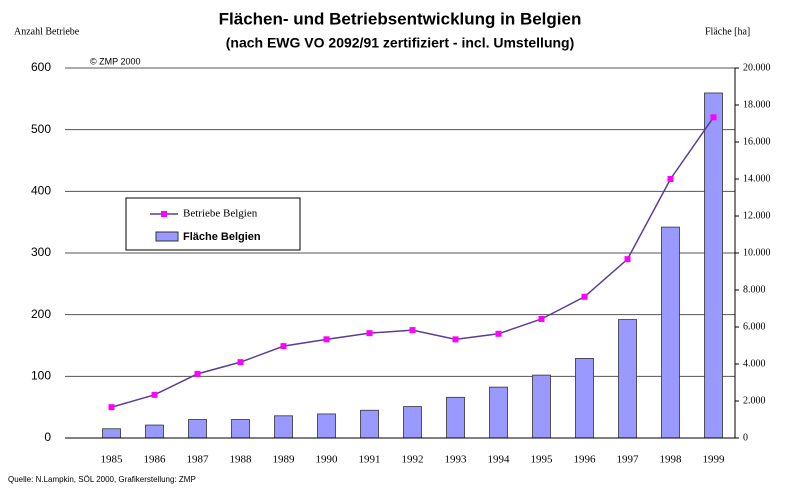  I want to click on y-tick-label: 600, so click(41, 67).